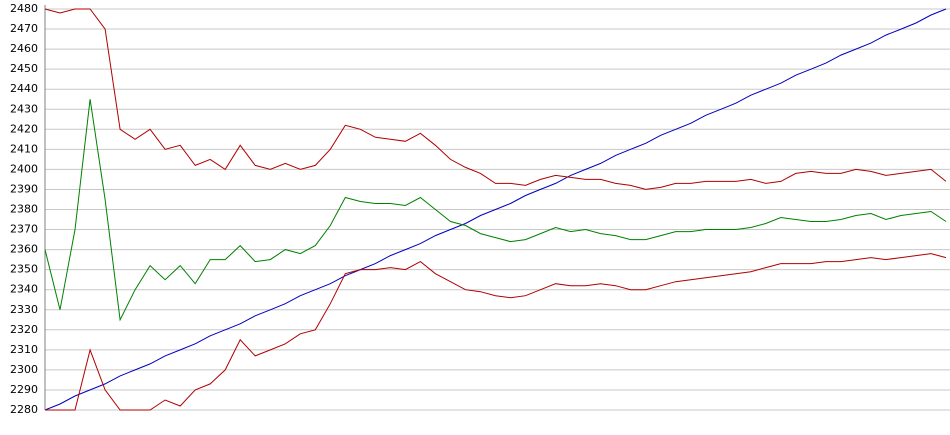 This screenshot has height=435, width=950. I want to click on y-tick-label: 2480, so click(24, 8).